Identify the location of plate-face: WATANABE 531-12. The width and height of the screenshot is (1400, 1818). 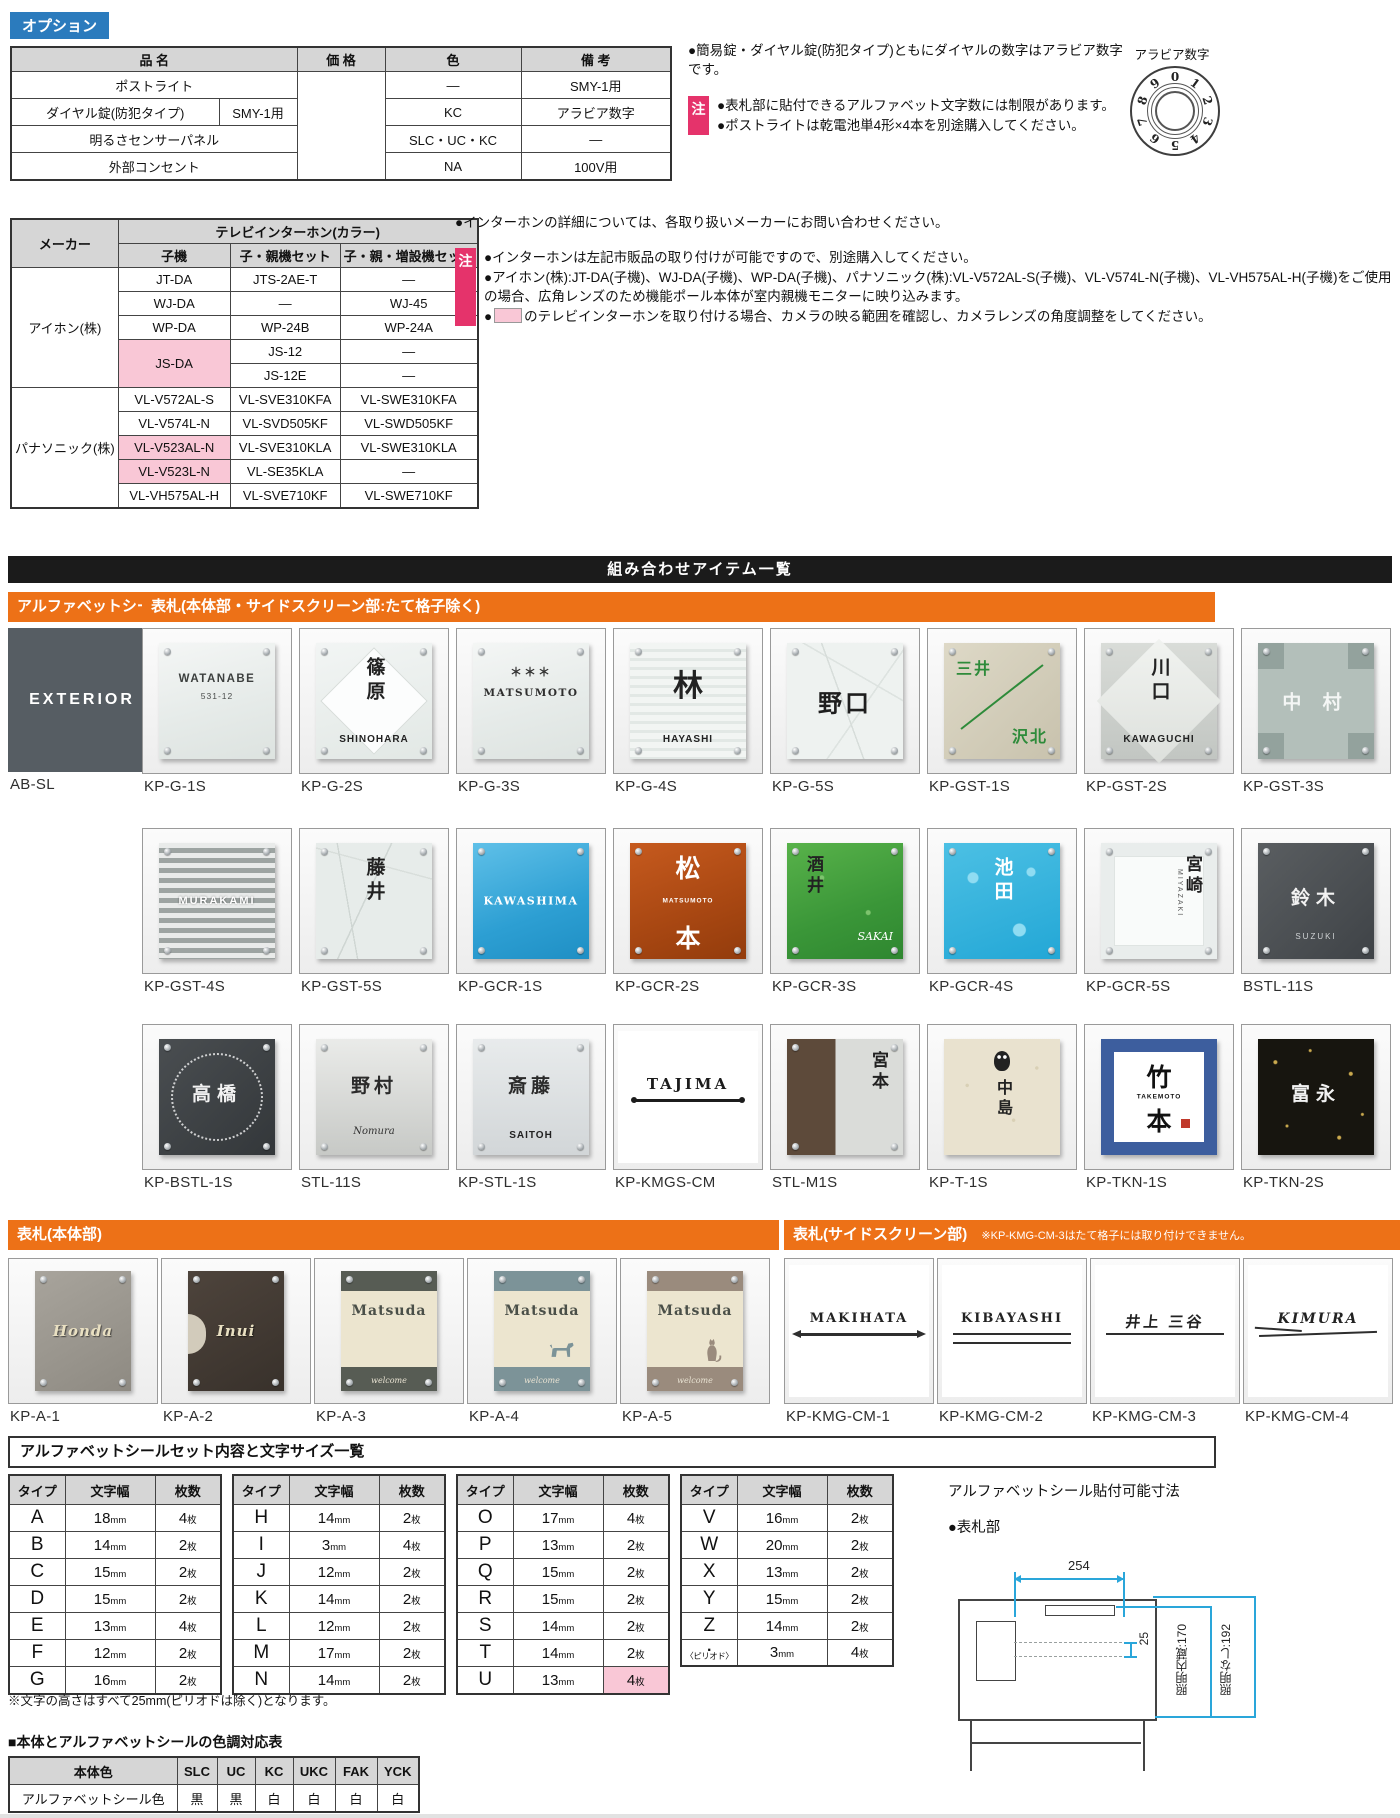
(217, 701).